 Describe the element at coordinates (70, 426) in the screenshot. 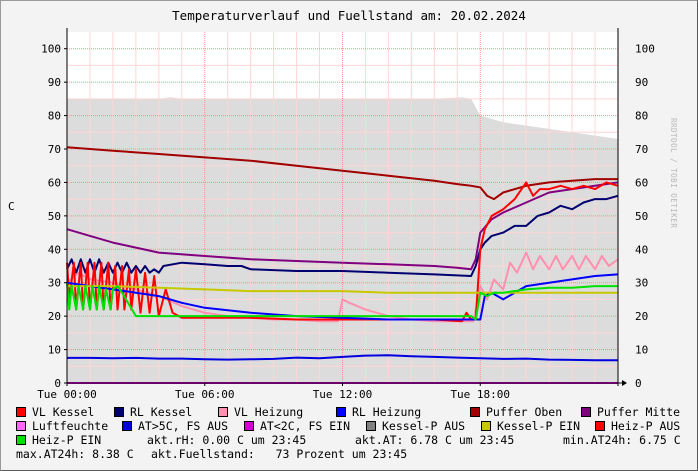

I see `legend-label: Luftfeuchte` at that location.